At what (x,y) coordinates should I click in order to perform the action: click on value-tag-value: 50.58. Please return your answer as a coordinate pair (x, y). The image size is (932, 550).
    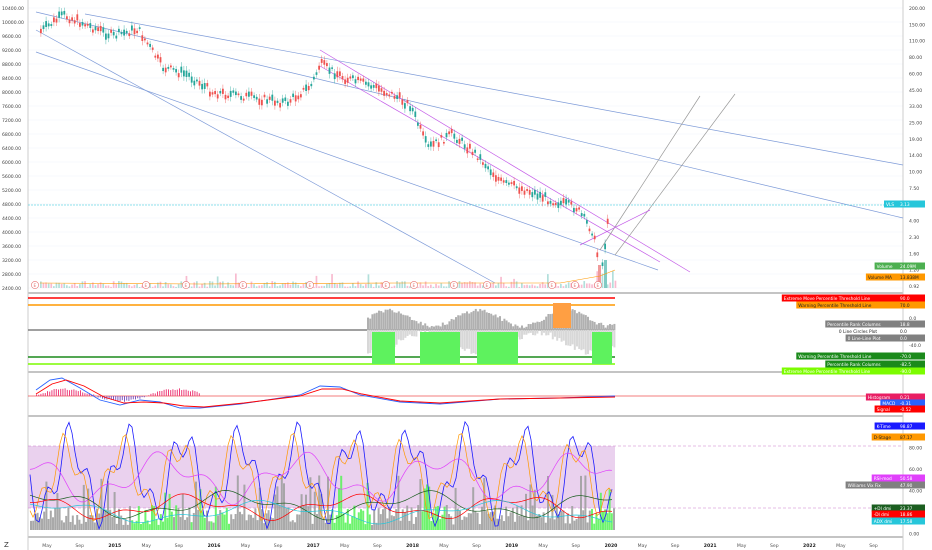
    Looking at the image, I should click on (906, 479).